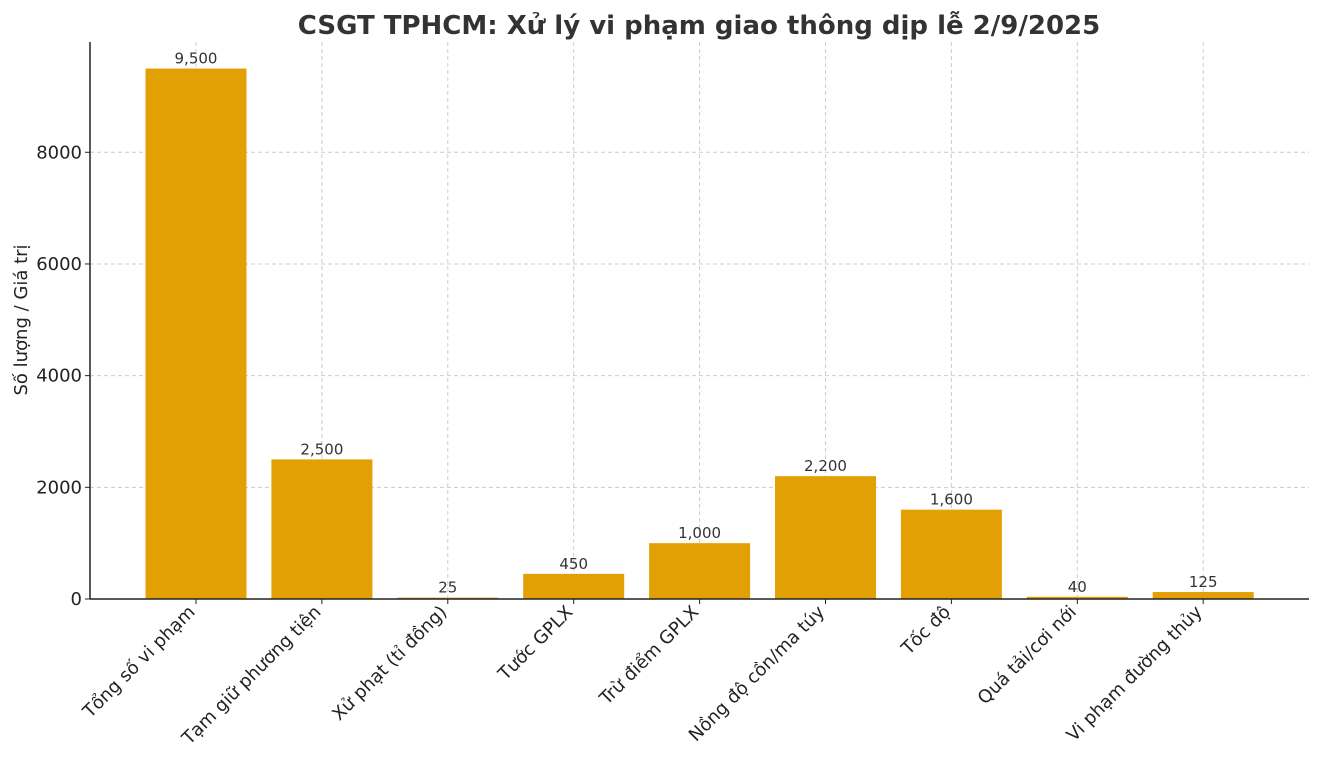  I want to click on data-label: 9,500, so click(196, 59).